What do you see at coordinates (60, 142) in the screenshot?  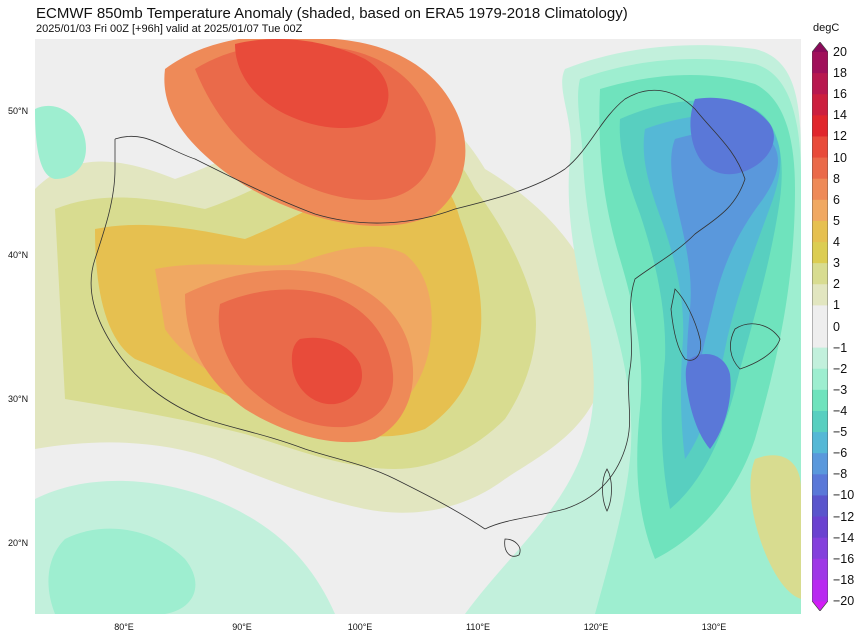 I see `cold-patch-west` at bounding box center [60, 142].